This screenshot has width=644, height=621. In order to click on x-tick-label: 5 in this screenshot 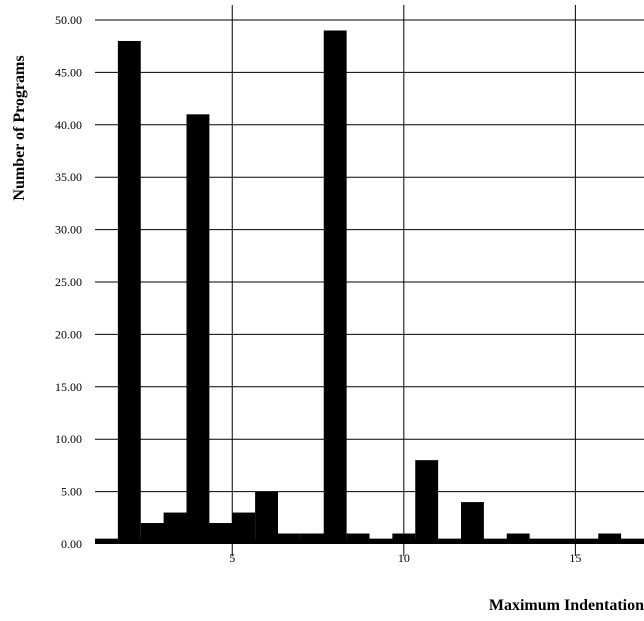, I will do `click(232, 558)`.